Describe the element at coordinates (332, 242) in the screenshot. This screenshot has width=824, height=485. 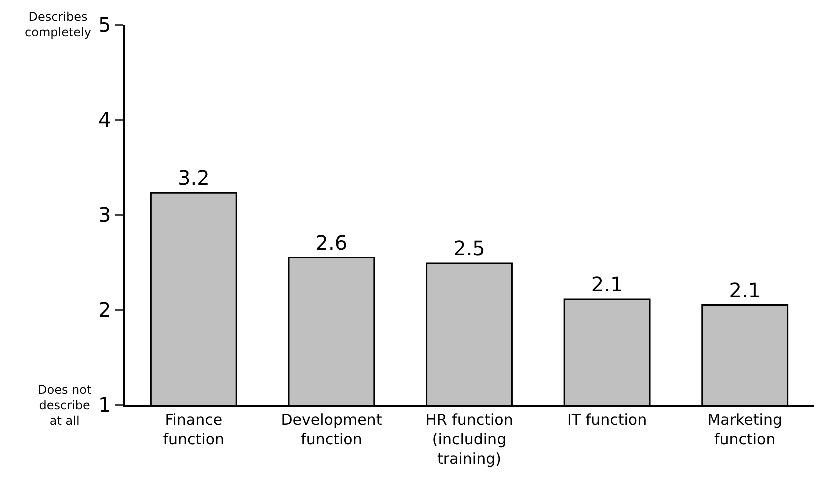
I see `data-label: 2.6` at that location.